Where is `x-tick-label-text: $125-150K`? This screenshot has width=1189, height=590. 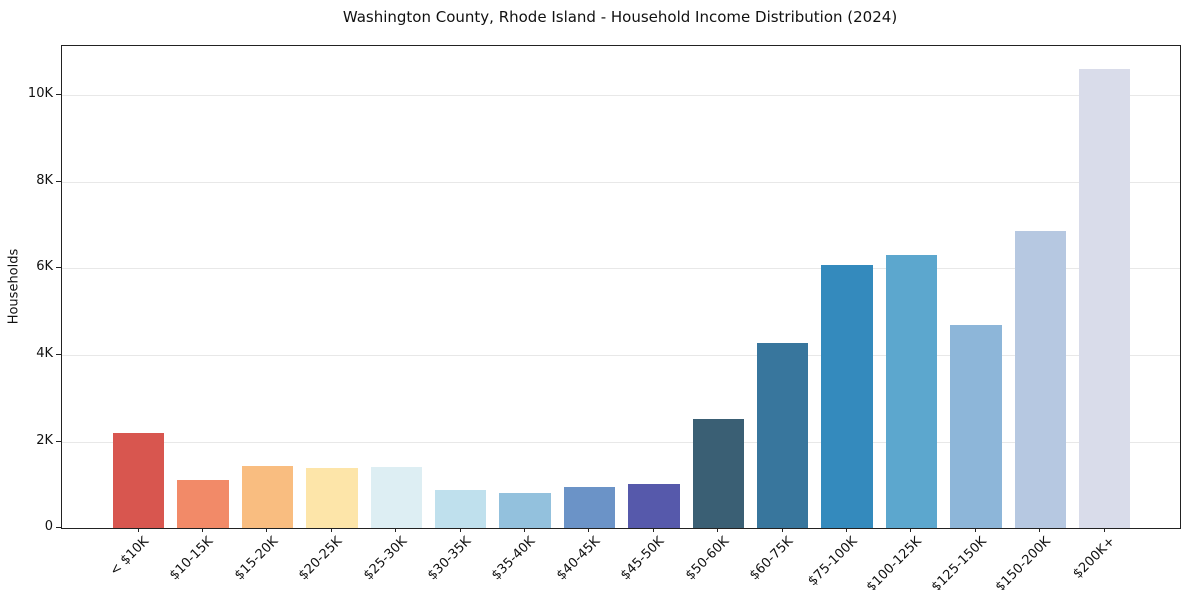
x-tick-label-text: $125-150K is located at coordinates (959, 562).